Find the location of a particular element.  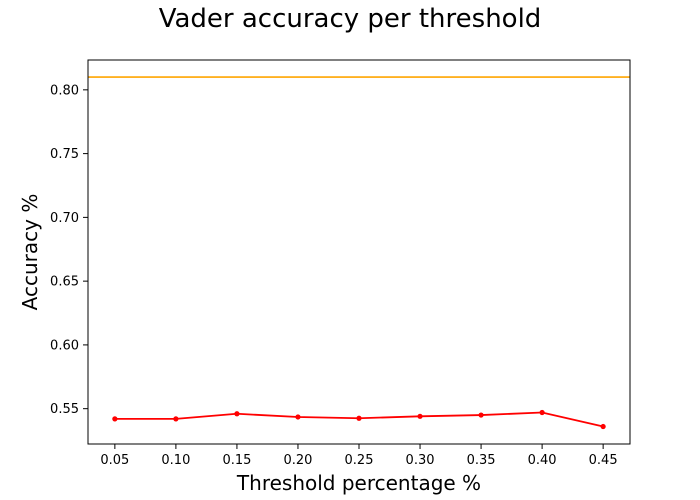

y-tick-label: 0.70 is located at coordinates (64, 218).